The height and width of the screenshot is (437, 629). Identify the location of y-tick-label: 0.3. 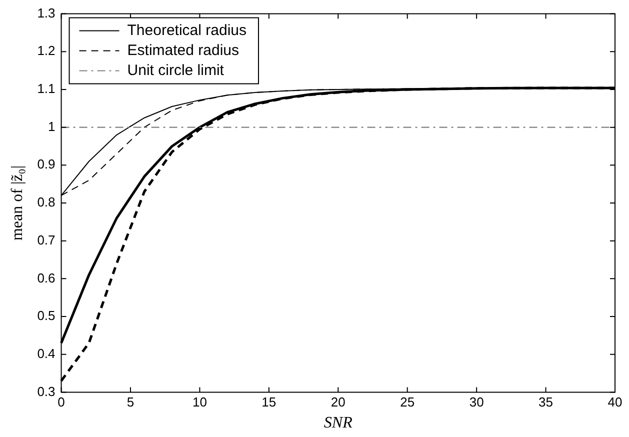
(46, 391).